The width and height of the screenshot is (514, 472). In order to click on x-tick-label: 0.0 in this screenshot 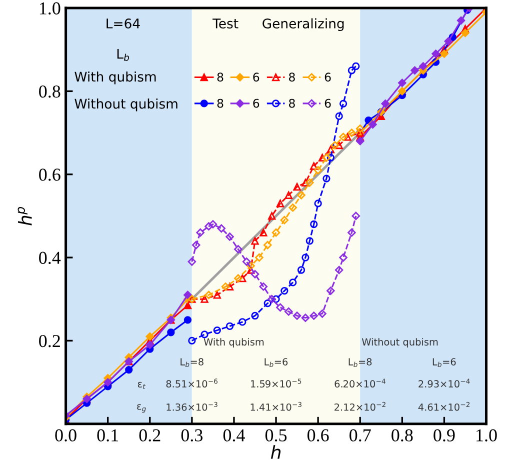, I will do `click(65, 435)`.